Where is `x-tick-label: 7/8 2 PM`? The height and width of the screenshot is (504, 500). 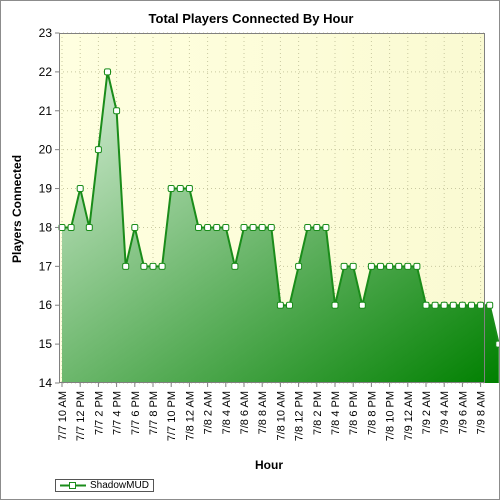 x-tick-label: 7/8 2 PM is located at coordinates (318, 413).